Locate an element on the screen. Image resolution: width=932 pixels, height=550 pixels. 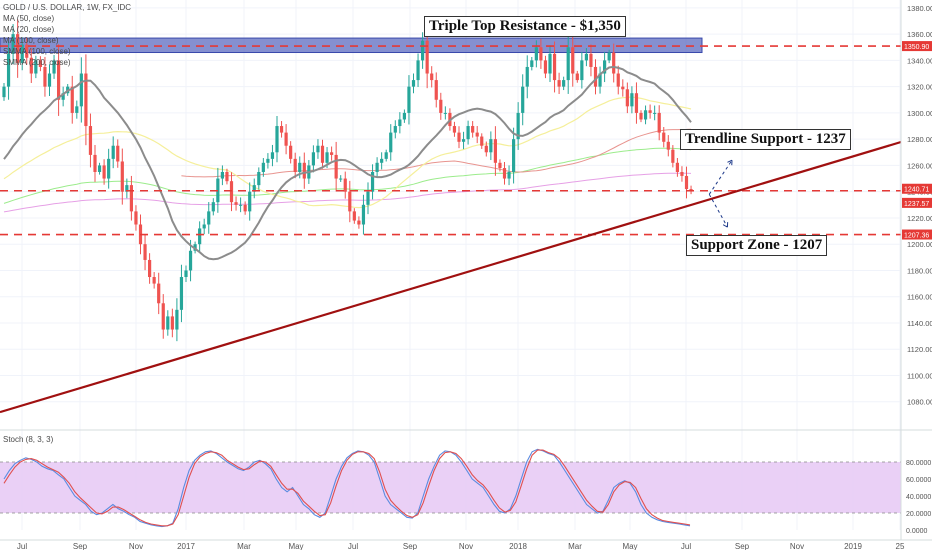
stoch-legend: Stoch (8, 3, 3) is located at coordinates (28, 439).